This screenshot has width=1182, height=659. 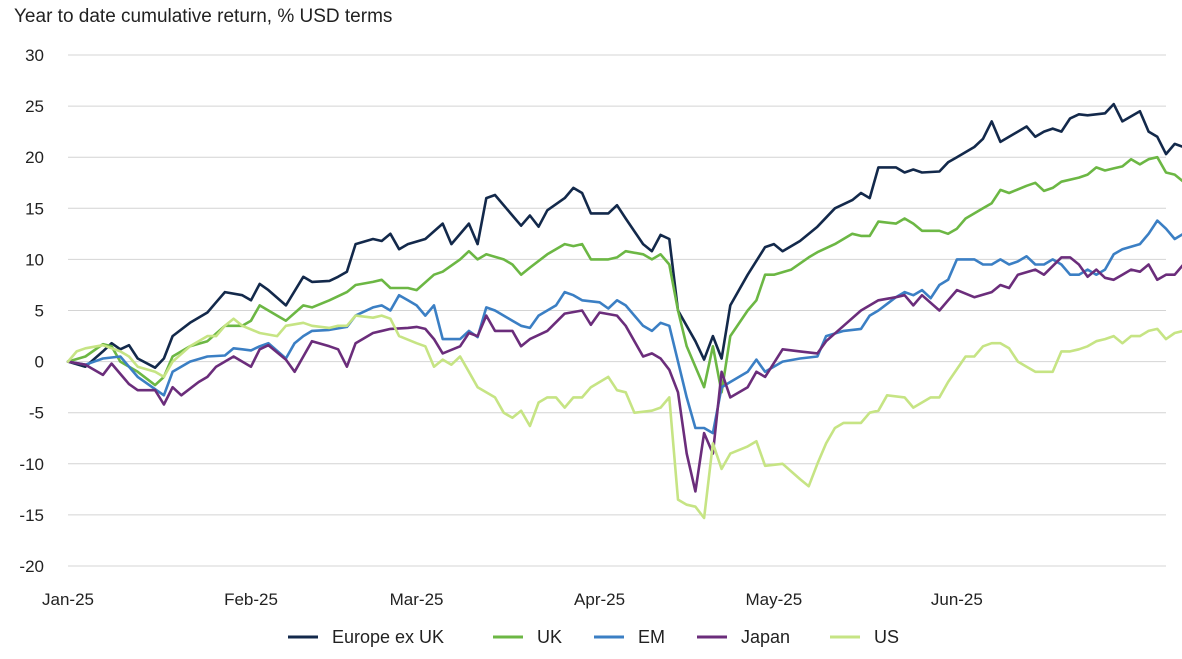 I want to click on y-tick-label: 0, so click(x=39, y=362).